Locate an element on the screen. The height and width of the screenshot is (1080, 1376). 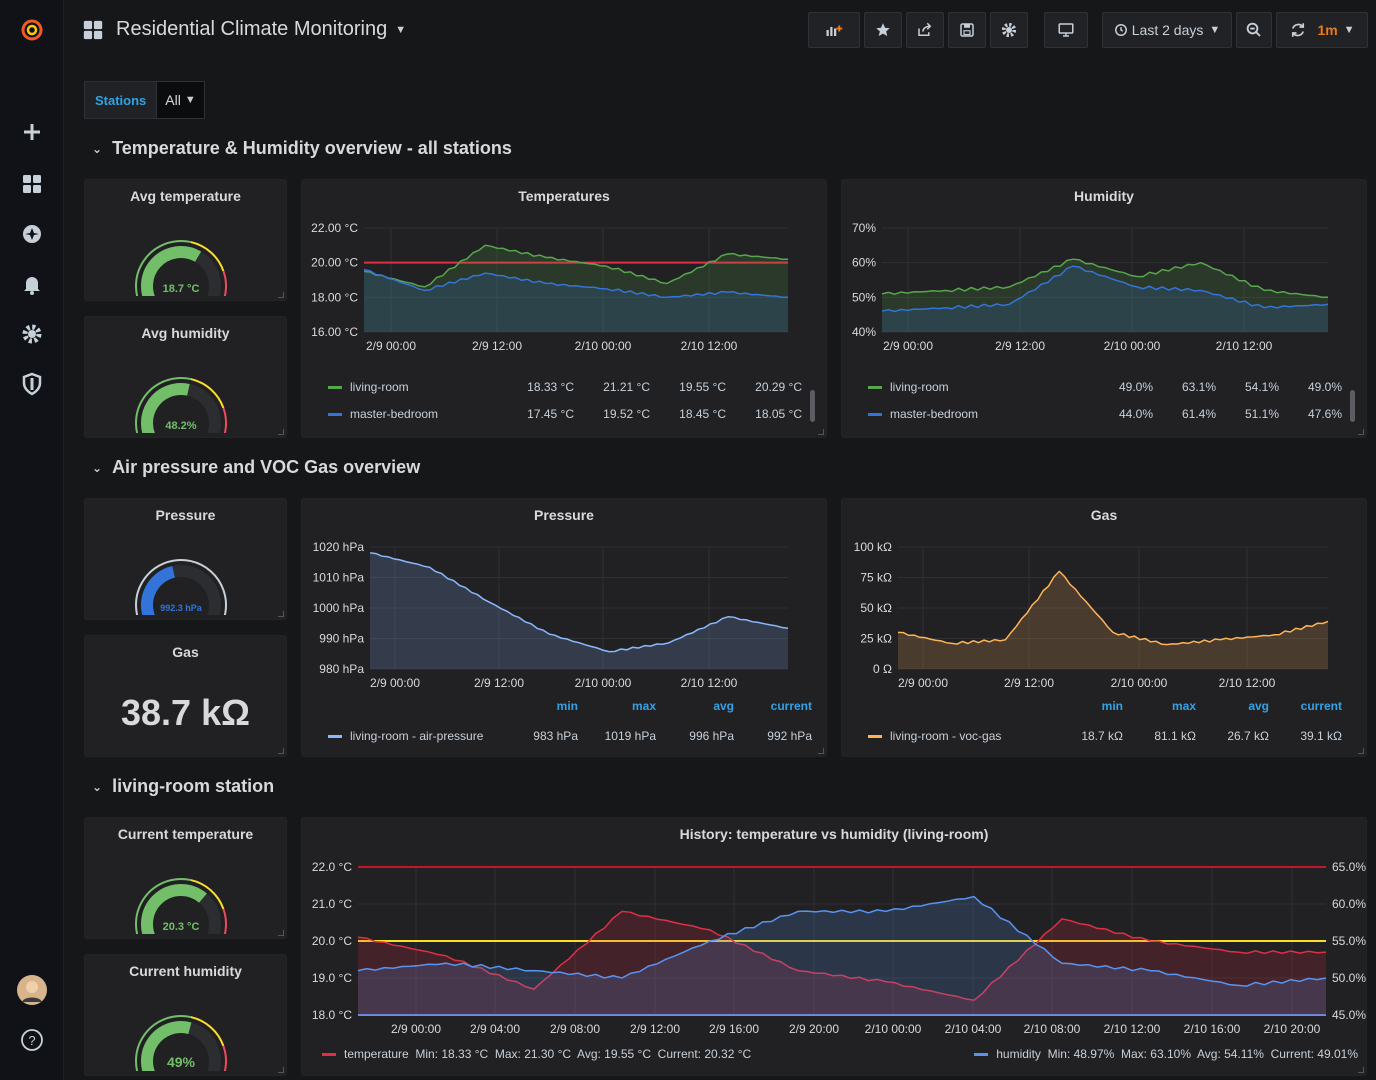
legend-series-name: living-room - air-pressure is located at coordinates (417, 736).